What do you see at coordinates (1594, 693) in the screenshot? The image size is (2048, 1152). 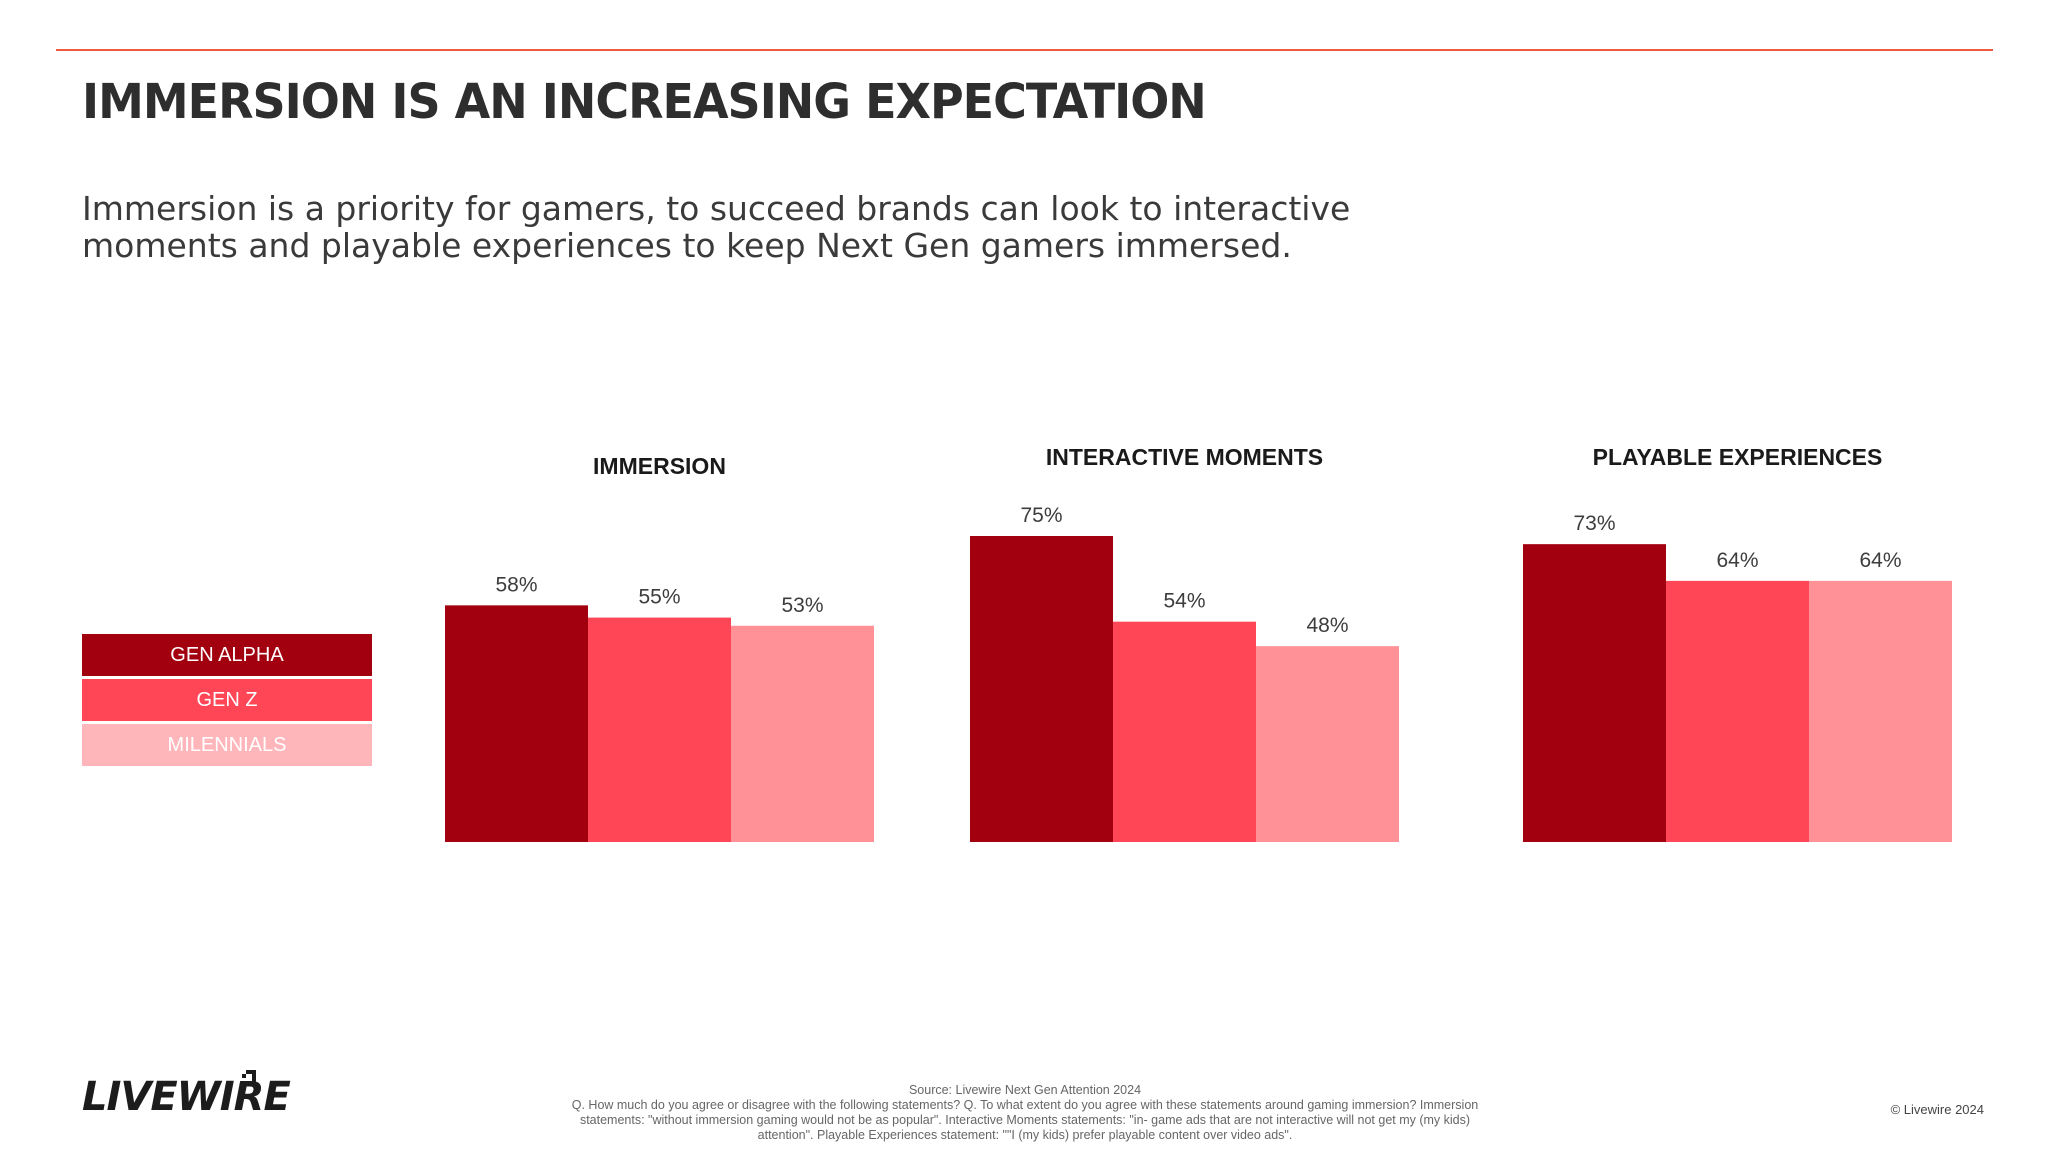 I see `bar-playable-experiences-gen-alpha` at bounding box center [1594, 693].